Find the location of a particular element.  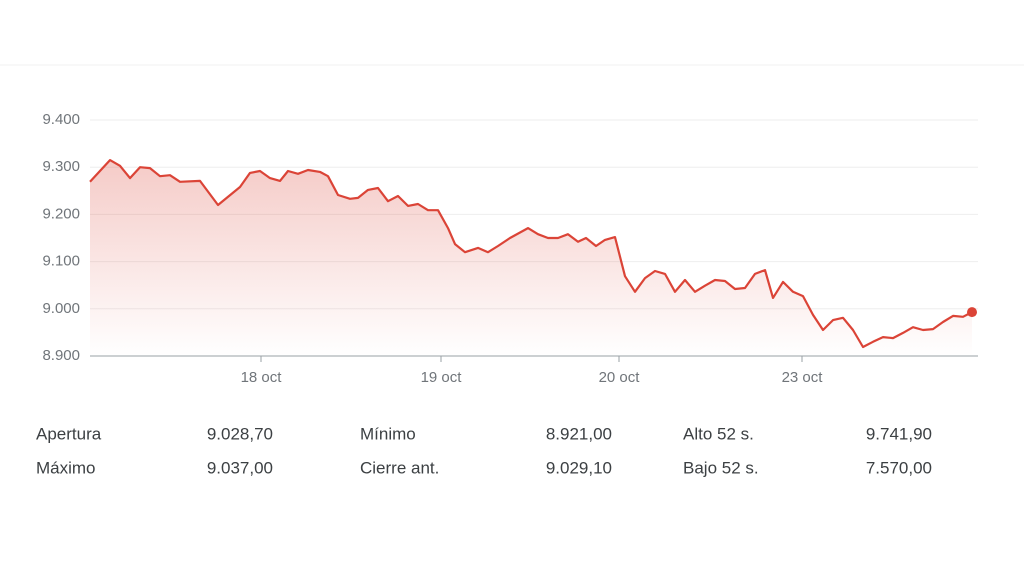

stat-value: 9.028,70 is located at coordinates (240, 433).